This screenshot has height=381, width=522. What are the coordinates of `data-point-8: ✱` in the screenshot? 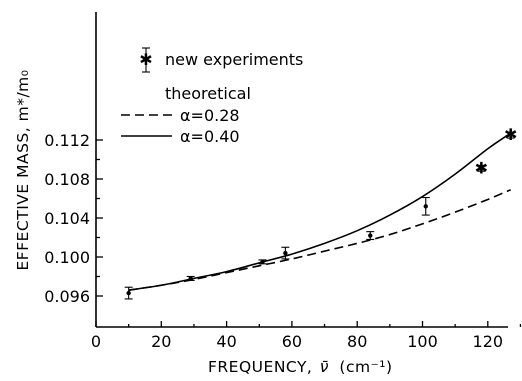 It's located at (510, 134).